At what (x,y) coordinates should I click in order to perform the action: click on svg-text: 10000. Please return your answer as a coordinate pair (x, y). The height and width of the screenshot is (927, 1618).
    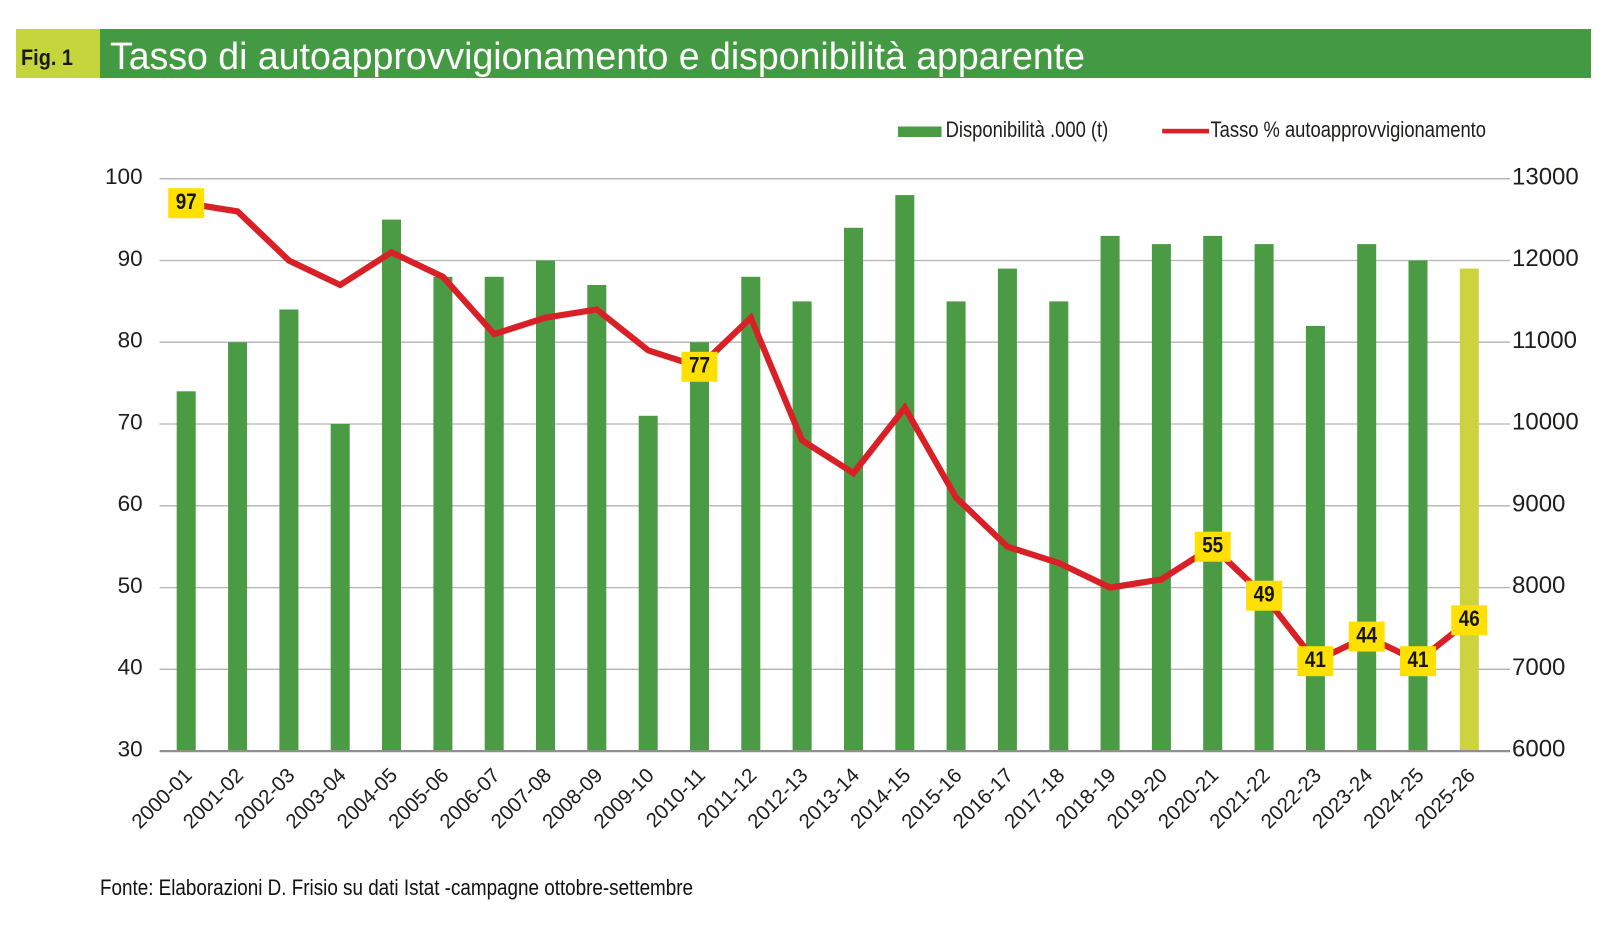
    Looking at the image, I should click on (1545, 422).